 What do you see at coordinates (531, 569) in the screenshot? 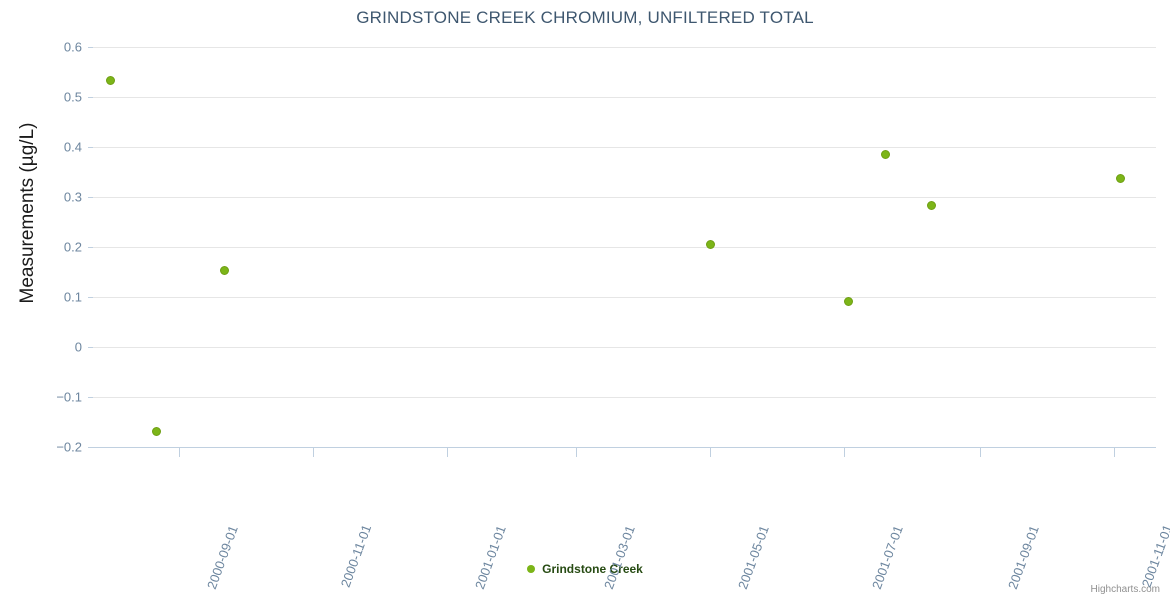
I see `legend-marker-icon` at bounding box center [531, 569].